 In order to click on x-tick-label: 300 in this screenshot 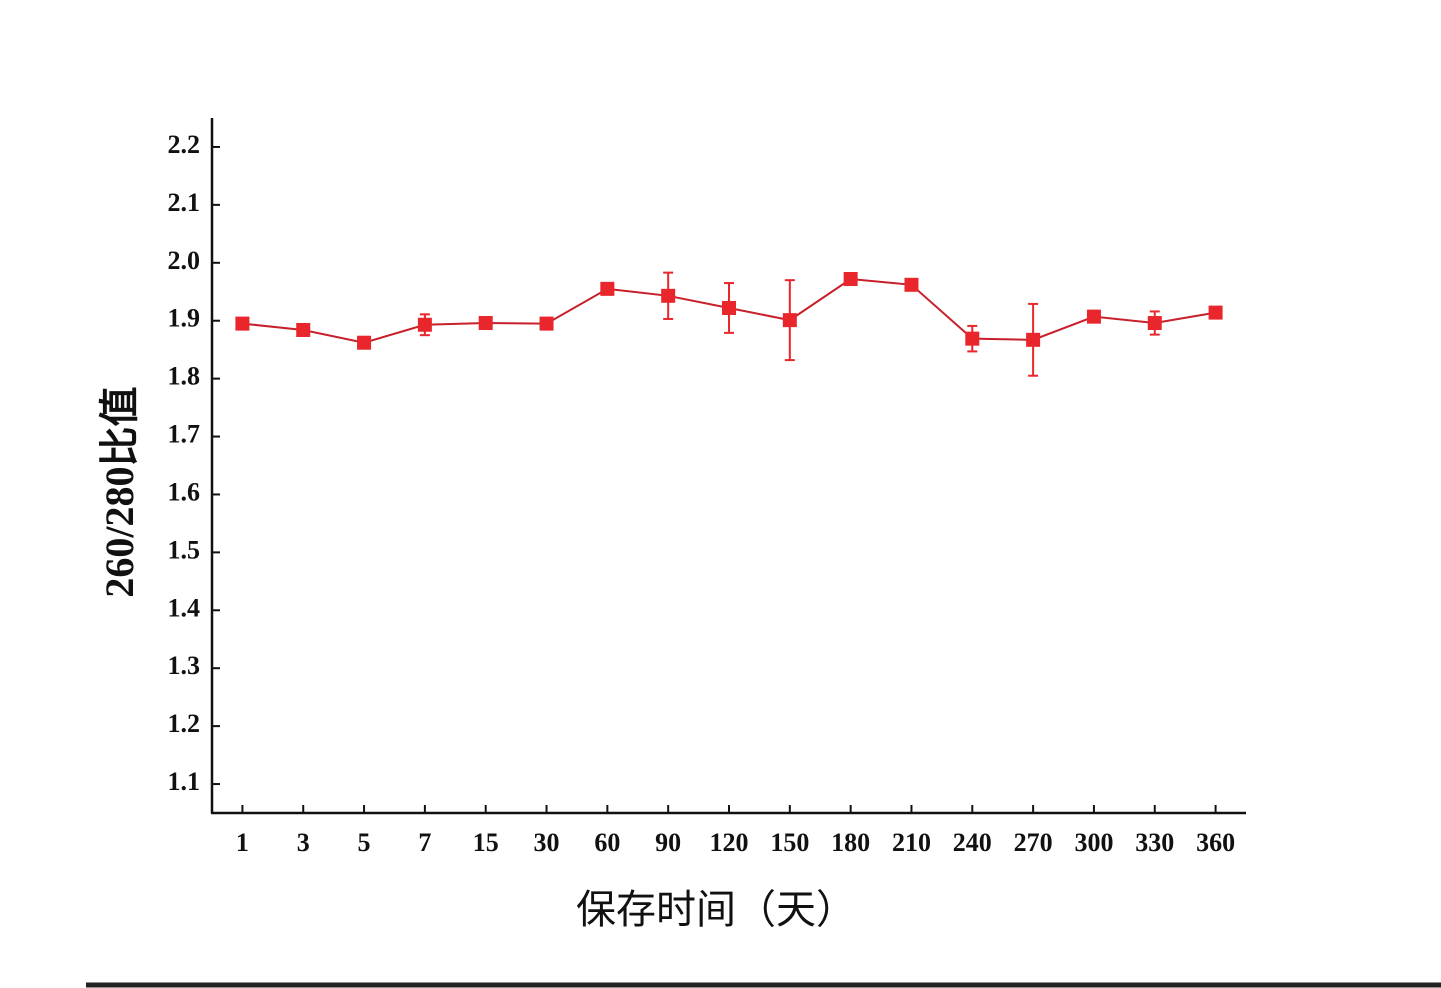, I will do `click(1093, 842)`.